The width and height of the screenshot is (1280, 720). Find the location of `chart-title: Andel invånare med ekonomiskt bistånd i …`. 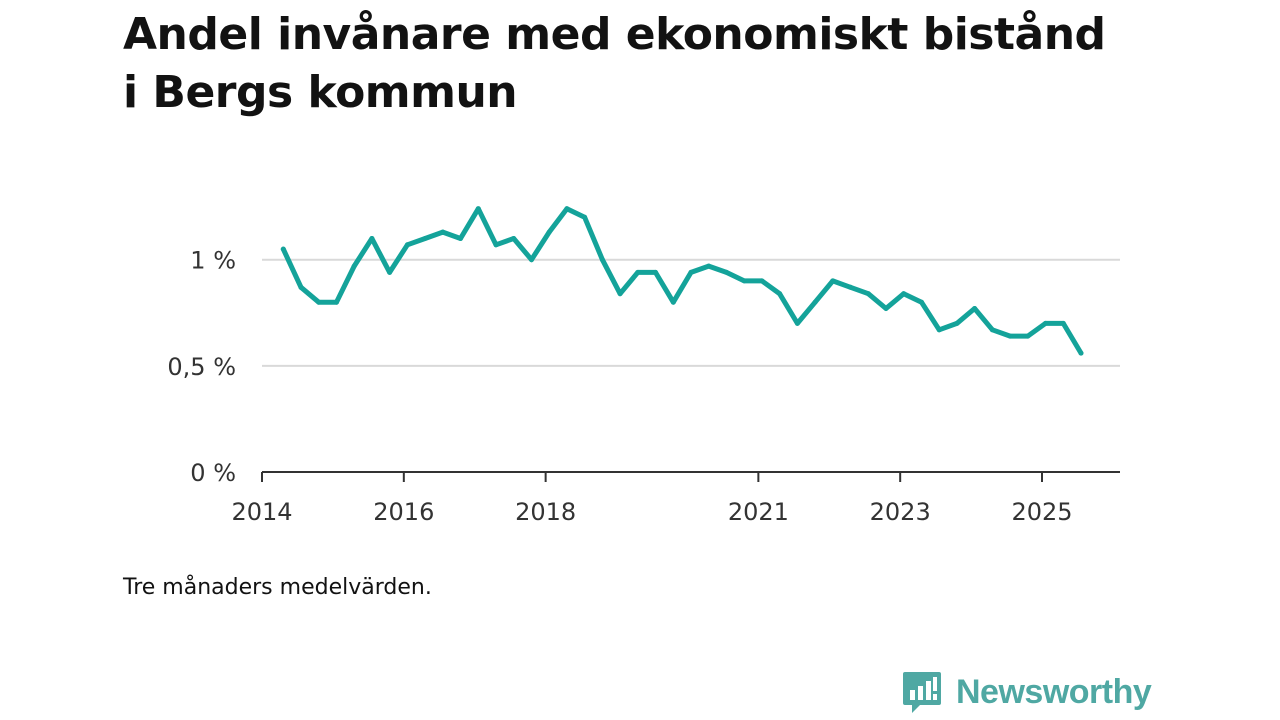

chart-title: Andel invånare med ekonomiskt bistånd i … is located at coordinates (614, 63).